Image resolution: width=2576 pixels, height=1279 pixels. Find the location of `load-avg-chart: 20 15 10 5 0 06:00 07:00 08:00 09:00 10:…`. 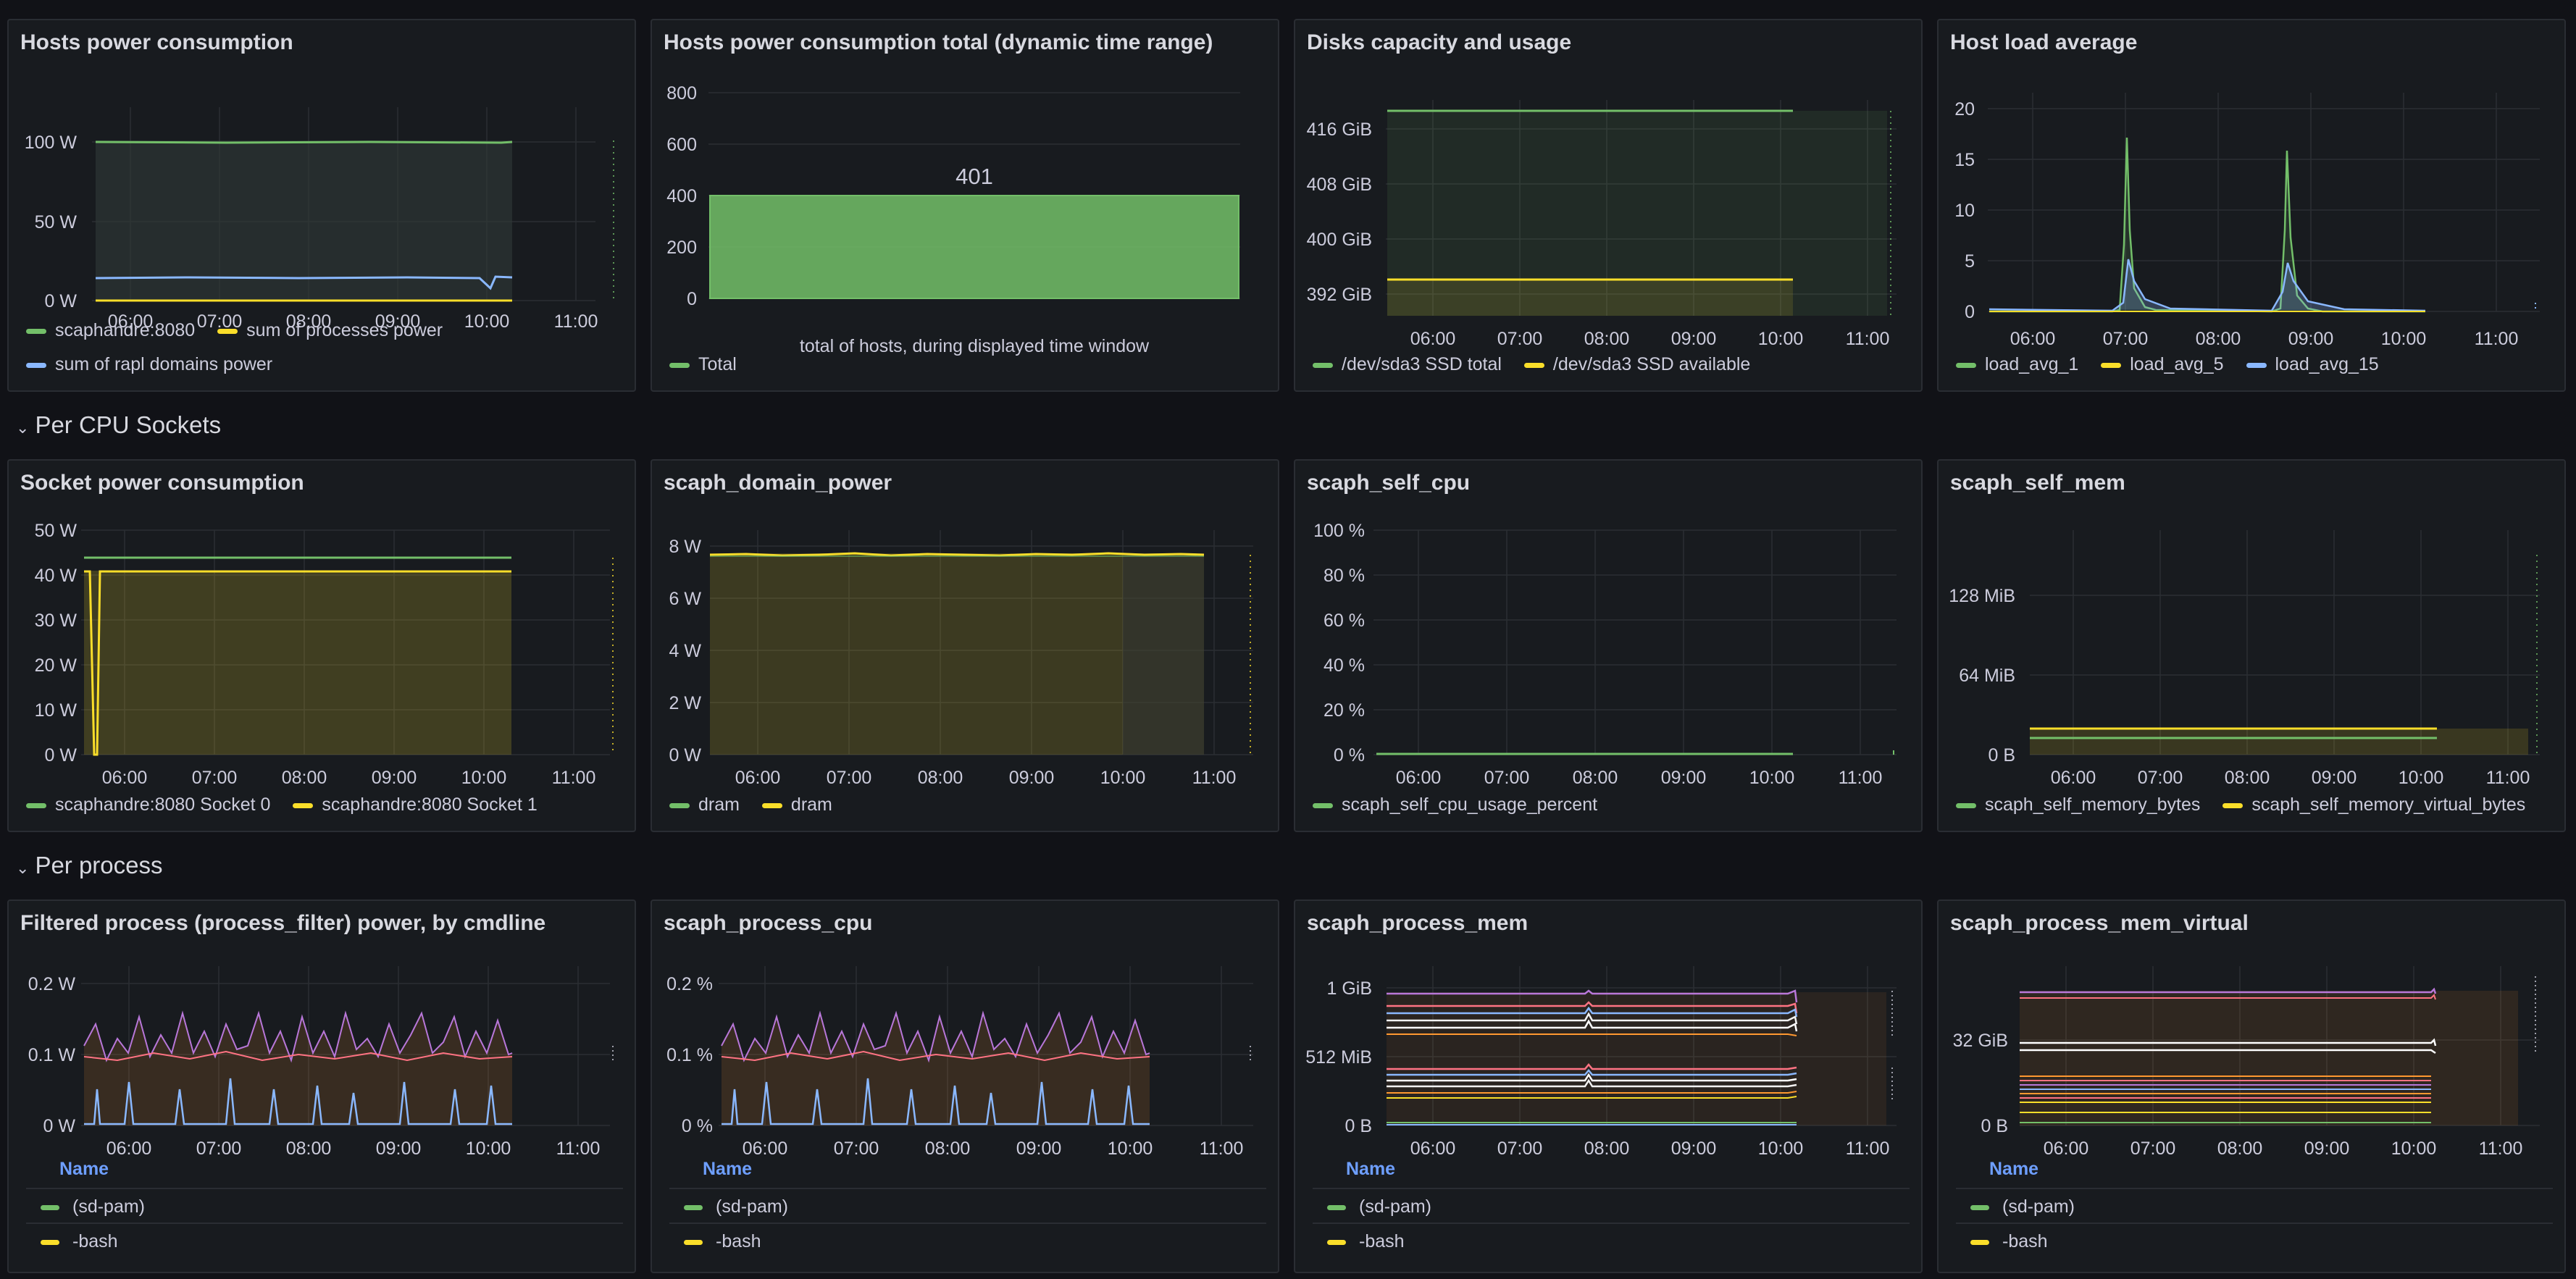

load-avg-chart: 20 15 10 5 0 06:00 07:00 08:00 09:00 10:… is located at coordinates (2253, 216).